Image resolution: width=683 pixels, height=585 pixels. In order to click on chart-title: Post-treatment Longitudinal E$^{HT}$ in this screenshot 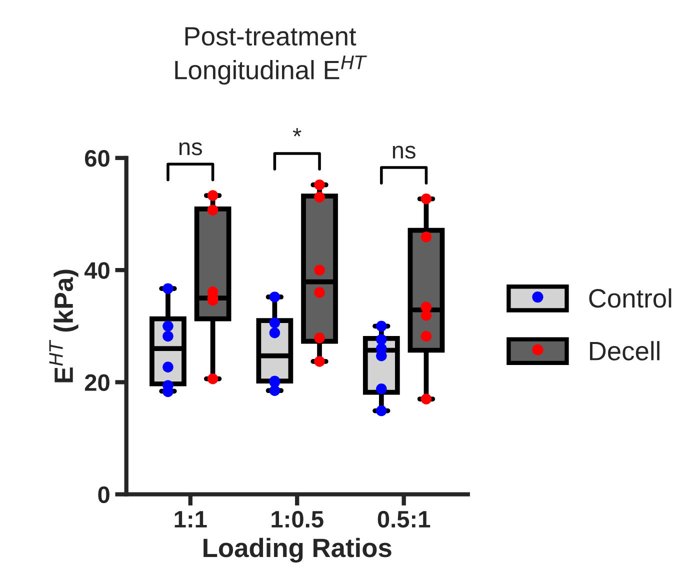, I will do `click(271, 56)`.